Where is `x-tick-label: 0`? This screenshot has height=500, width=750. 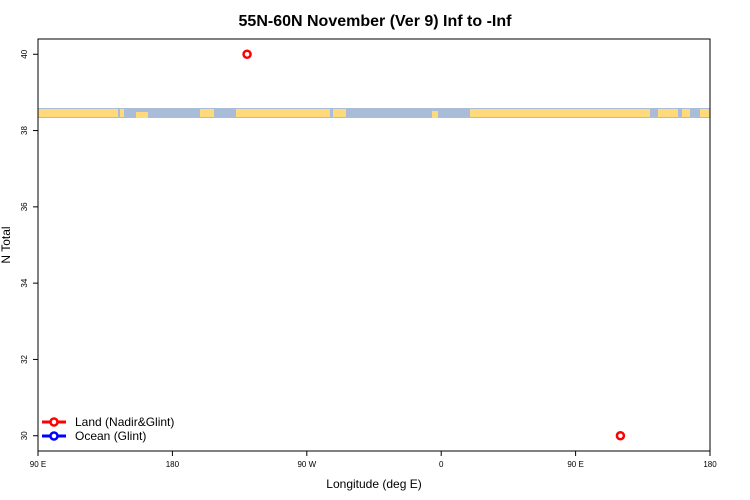
x-tick-label: 0 is located at coordinates (441, 464).